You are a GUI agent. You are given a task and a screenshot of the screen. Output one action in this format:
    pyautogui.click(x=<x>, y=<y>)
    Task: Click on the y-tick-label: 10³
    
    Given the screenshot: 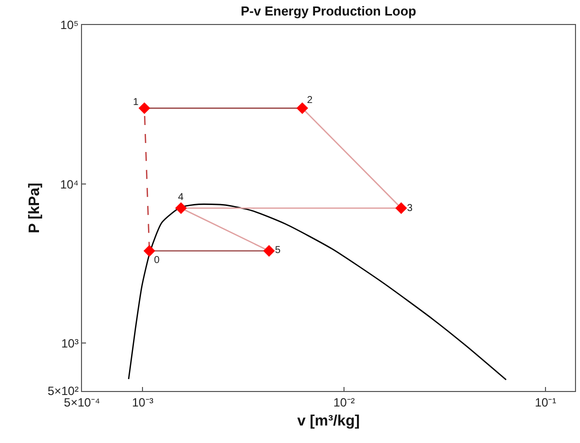 What is the action you would take?
    pyautogui.click(x=70, y=343)
    